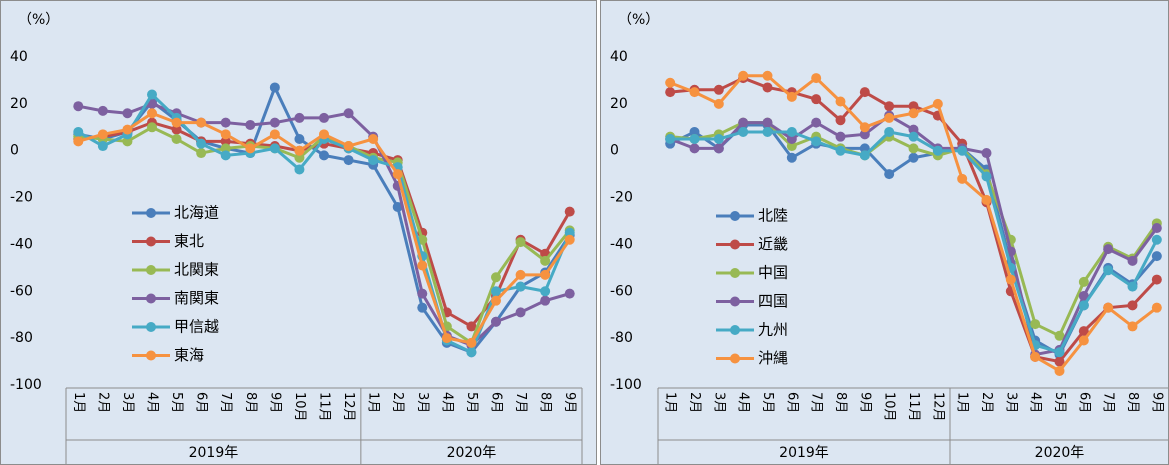  Describe the element at coordinates (773, 330) in the screenshot. I see `legend-label: 九州` at that location.